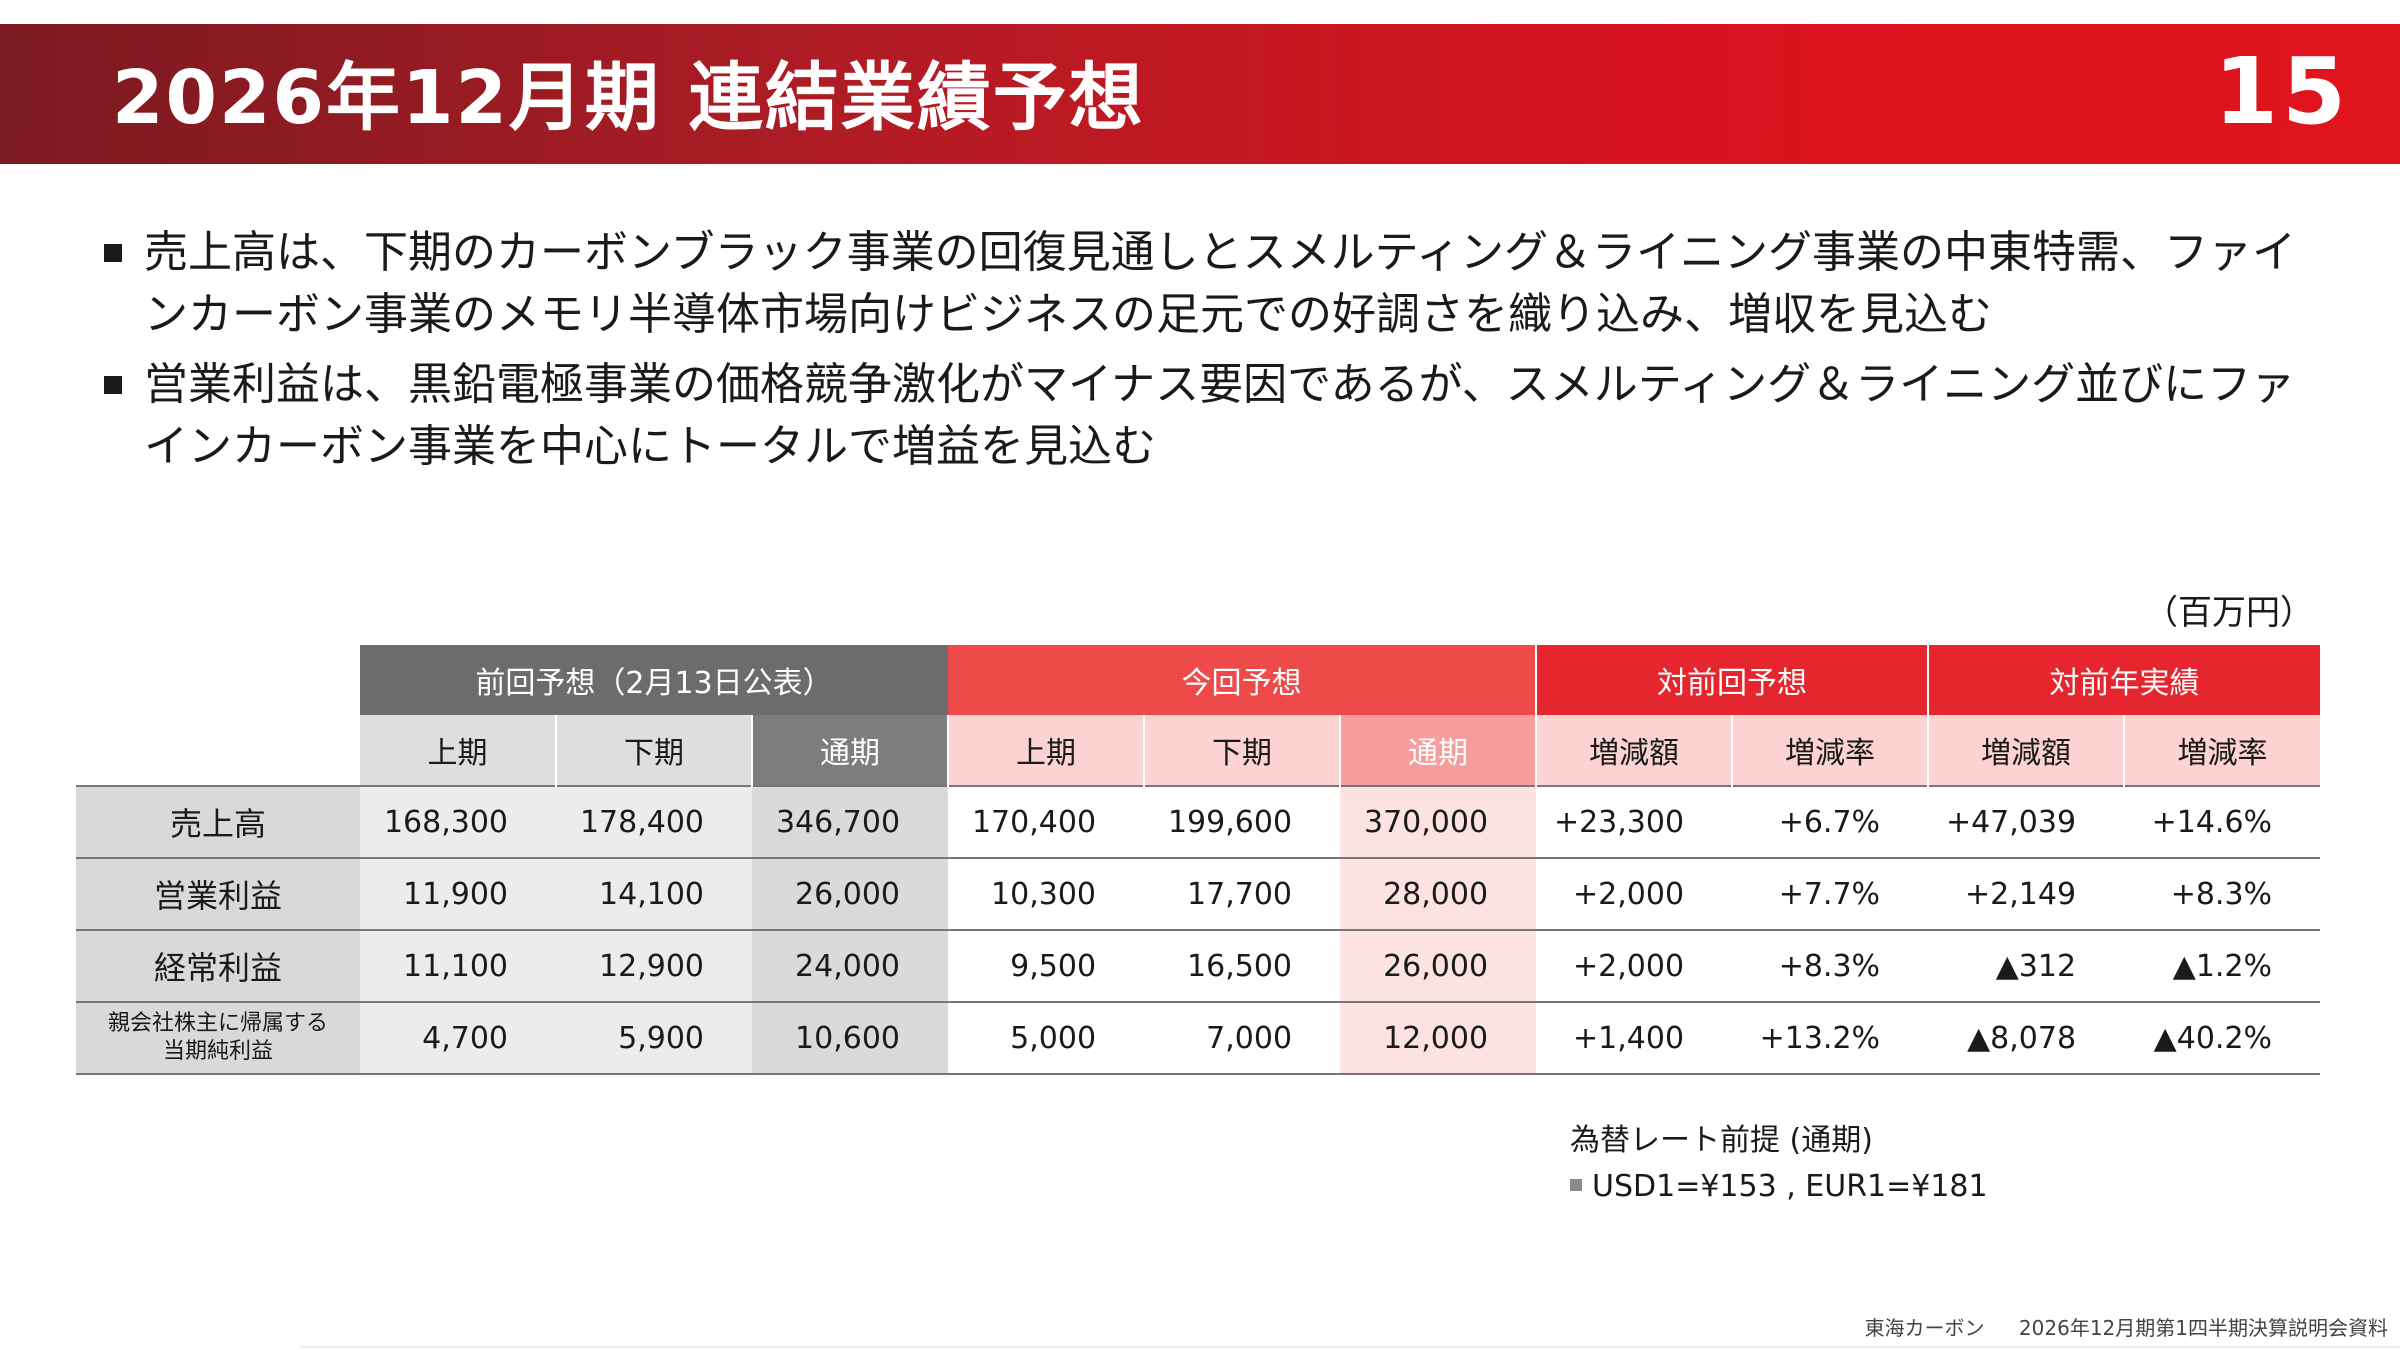 The image size is (2400, 1350). What do you see at coordinates (2124, 680) in the screenshot?
I see `group-header-vs-last-year: 対前年実績` at bounding box center [2124, 680].